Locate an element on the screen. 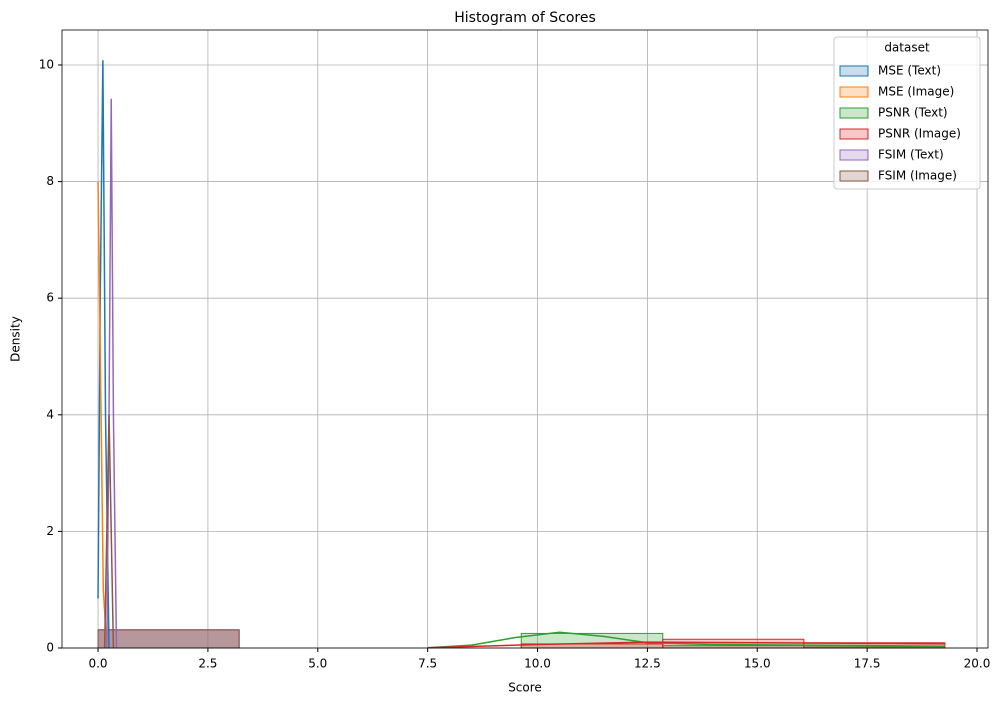  x-axis-label: Score is located at coordinates (525, 688).